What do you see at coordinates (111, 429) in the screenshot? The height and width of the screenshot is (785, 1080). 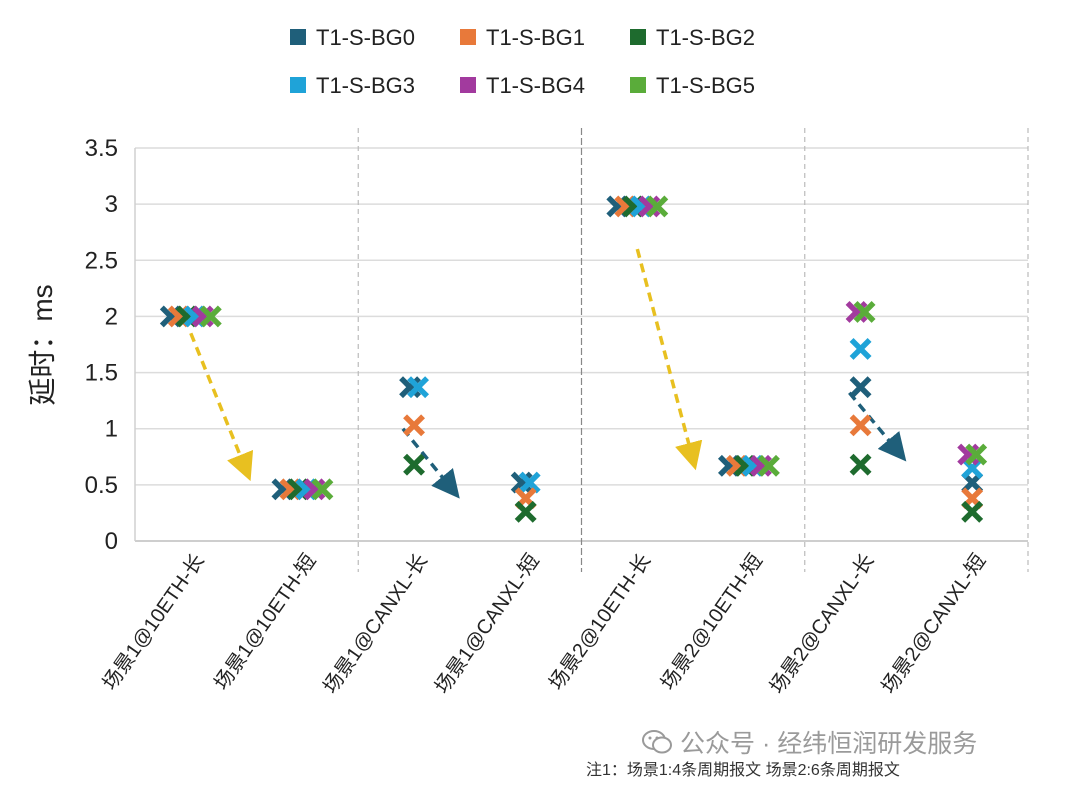 I see `y-tick-label: 1` at bounding box center [111, 429].